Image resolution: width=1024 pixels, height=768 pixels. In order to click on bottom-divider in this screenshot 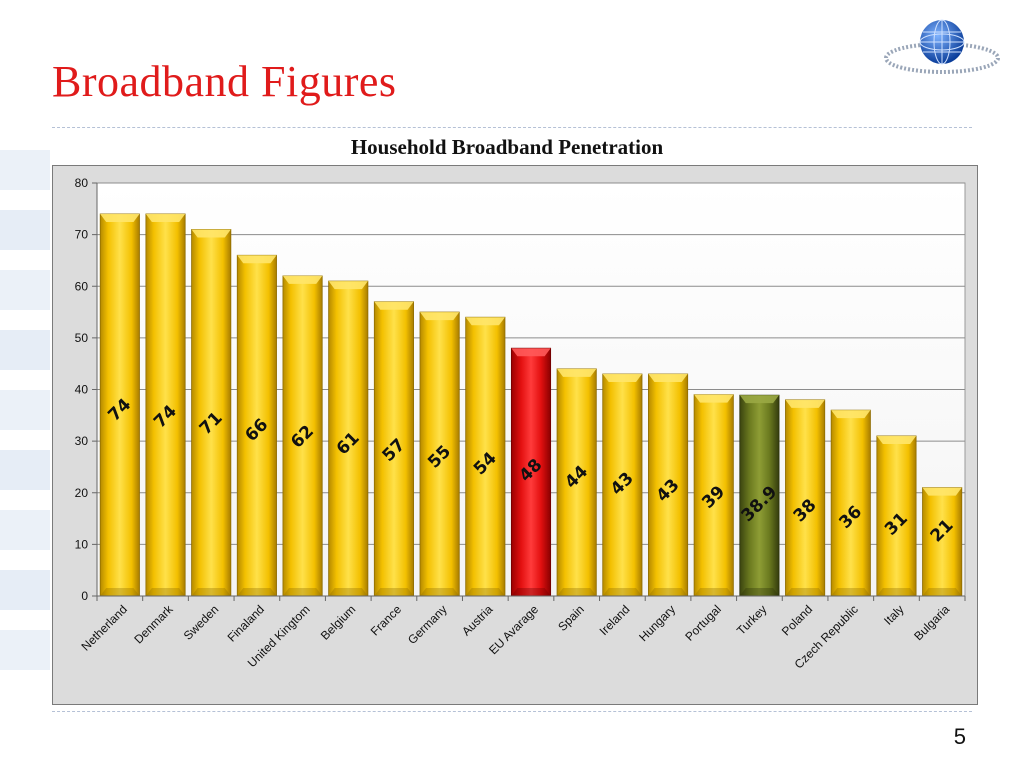, I will do `click(512, 711)`.